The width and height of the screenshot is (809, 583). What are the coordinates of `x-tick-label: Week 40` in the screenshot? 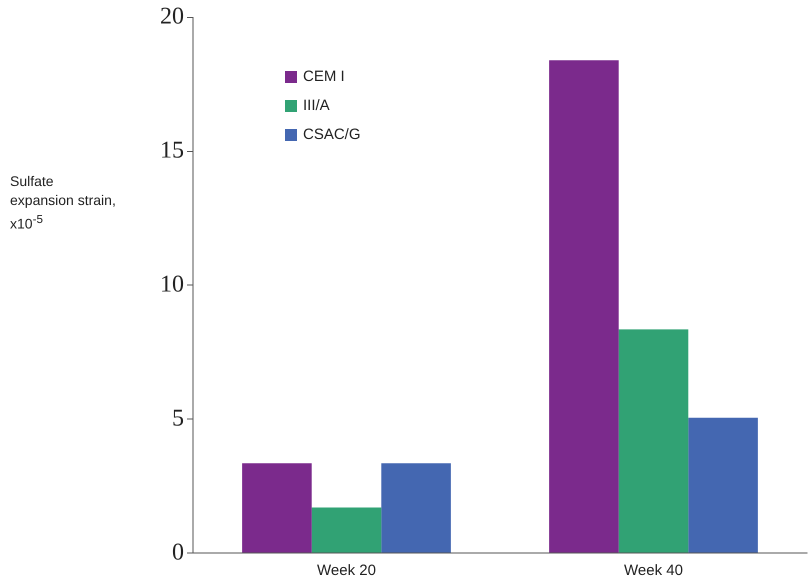 It's located at (653, 571).